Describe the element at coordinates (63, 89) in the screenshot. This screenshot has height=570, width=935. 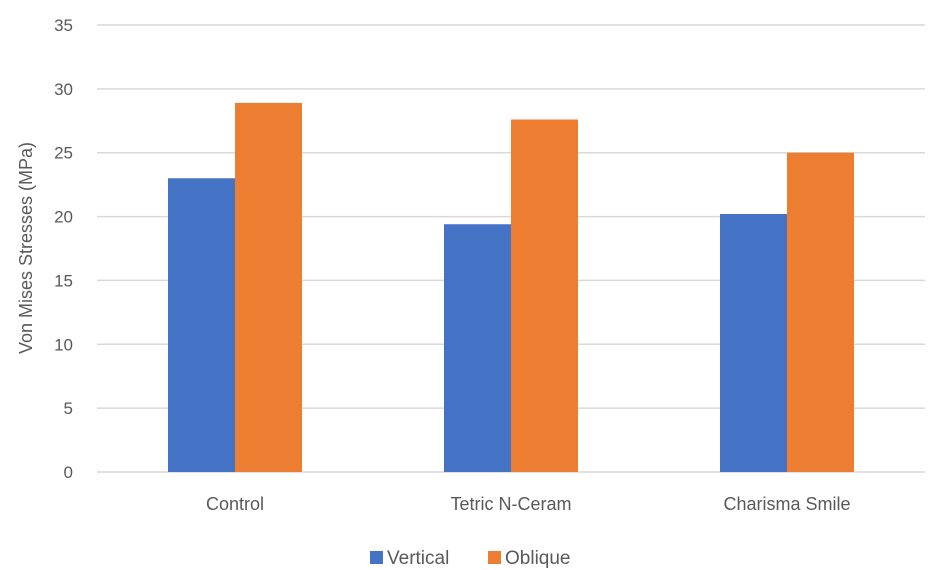
I see `y-tick-label: 30` at that location.